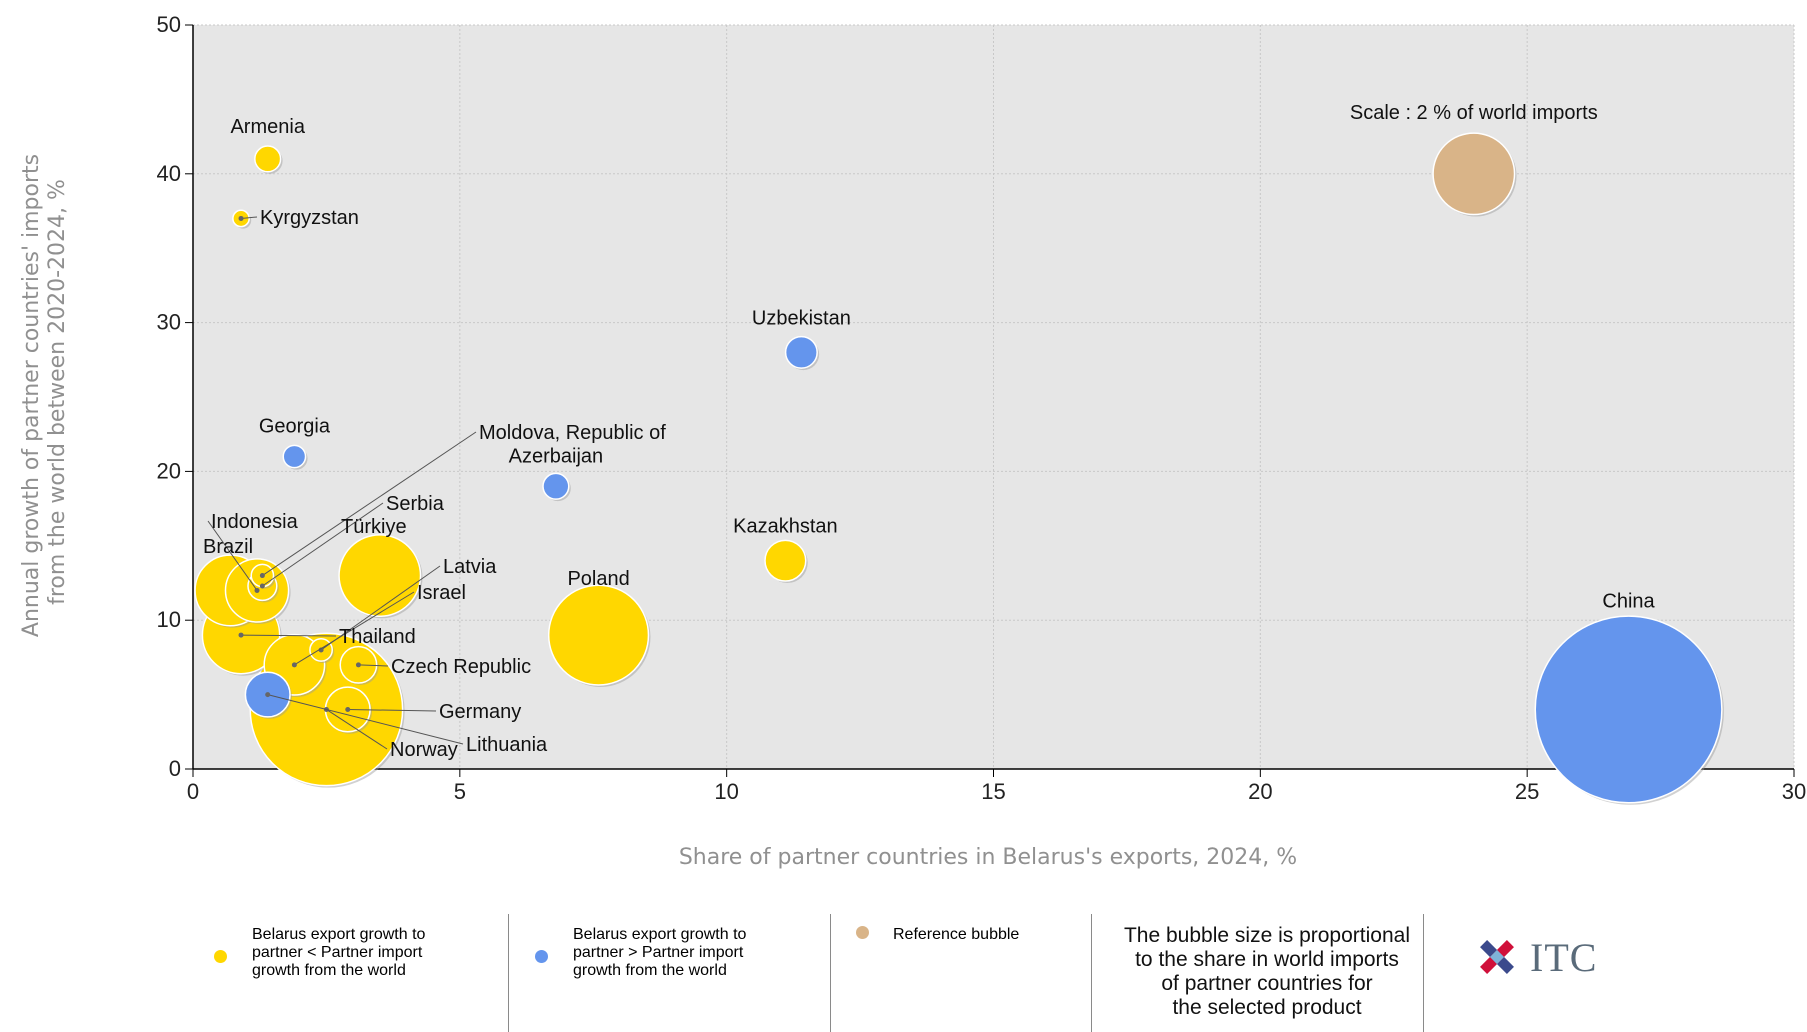  What do you see at coordinates (329, 970) in the screenshot?
I see `legend-yellow-line-3: growth from the world` at bounding box center [329, 970].